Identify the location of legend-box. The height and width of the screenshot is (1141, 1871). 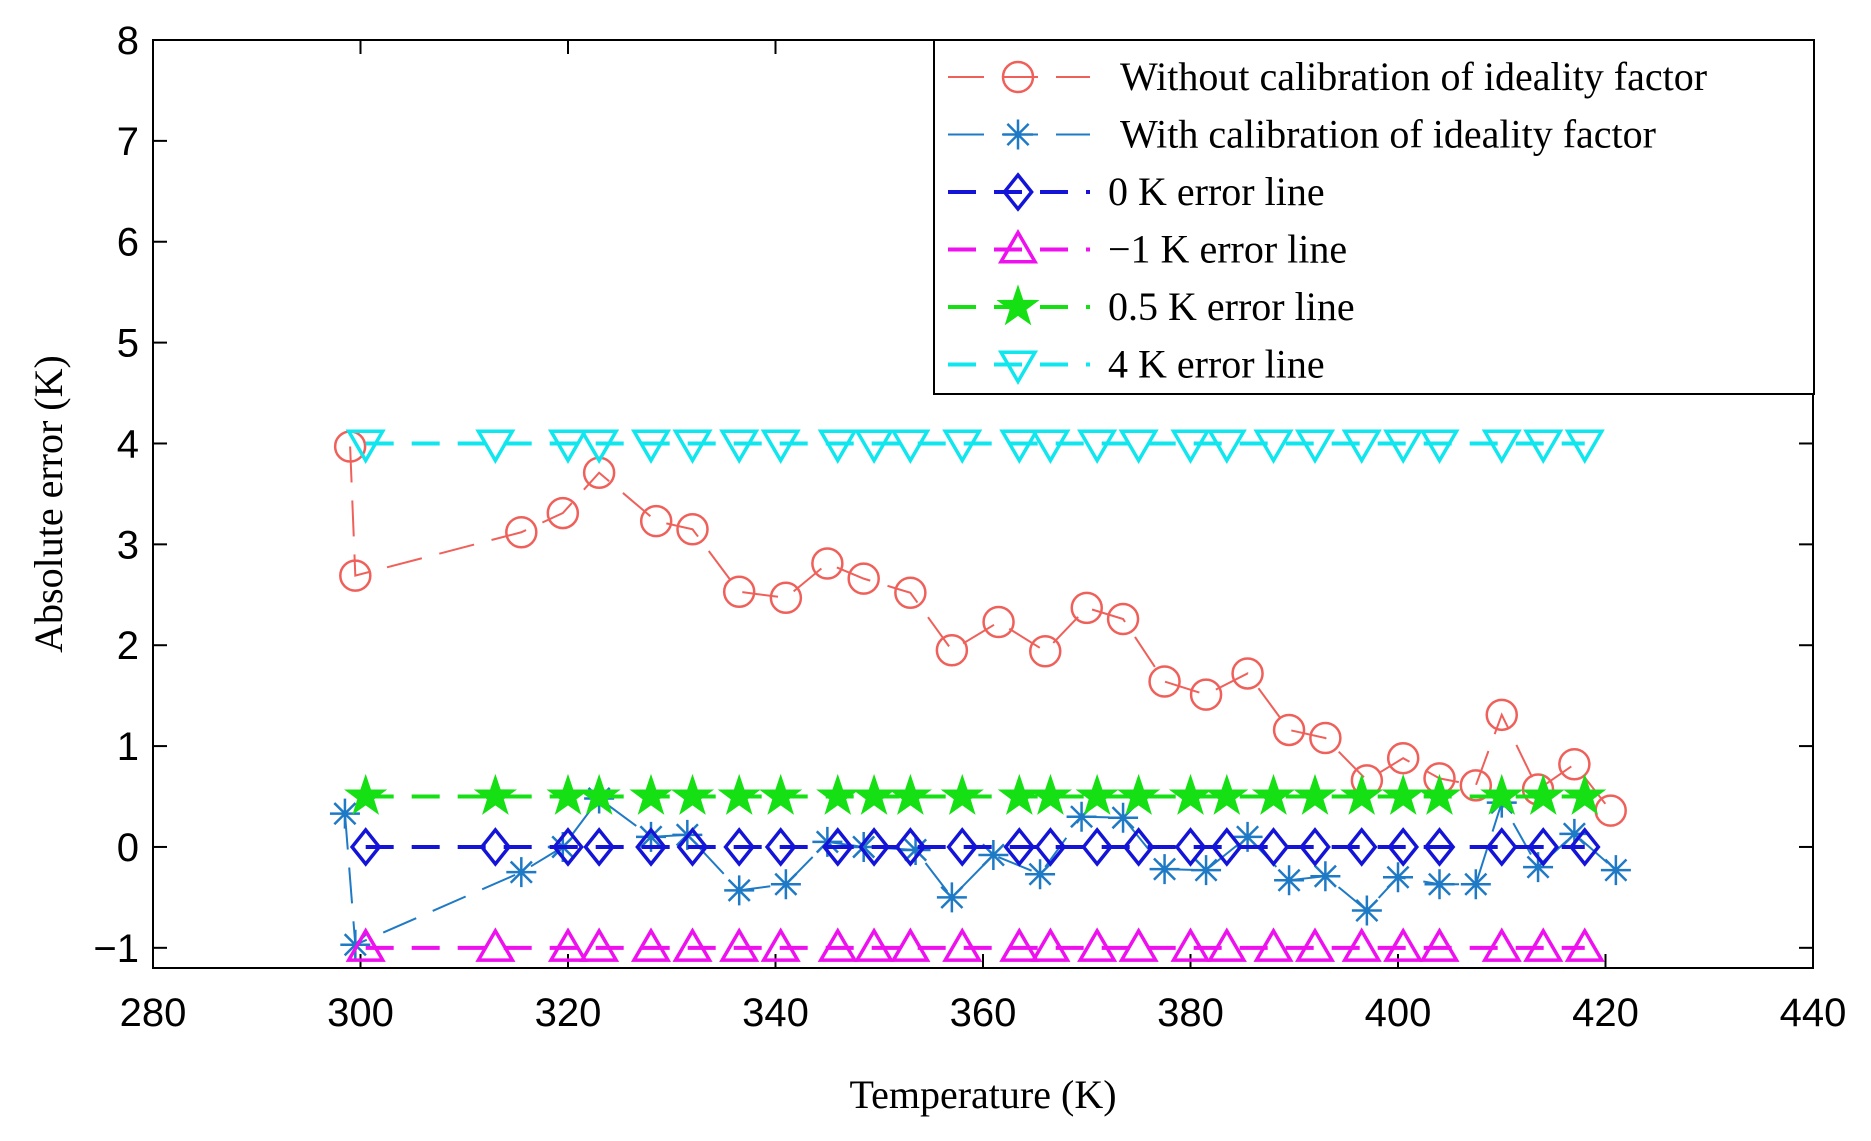
(1374, 217).